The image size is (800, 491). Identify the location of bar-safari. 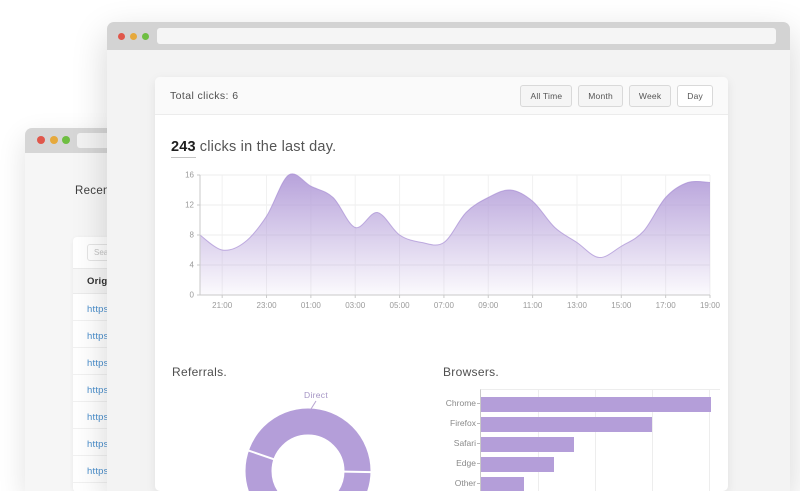
(528, 444).